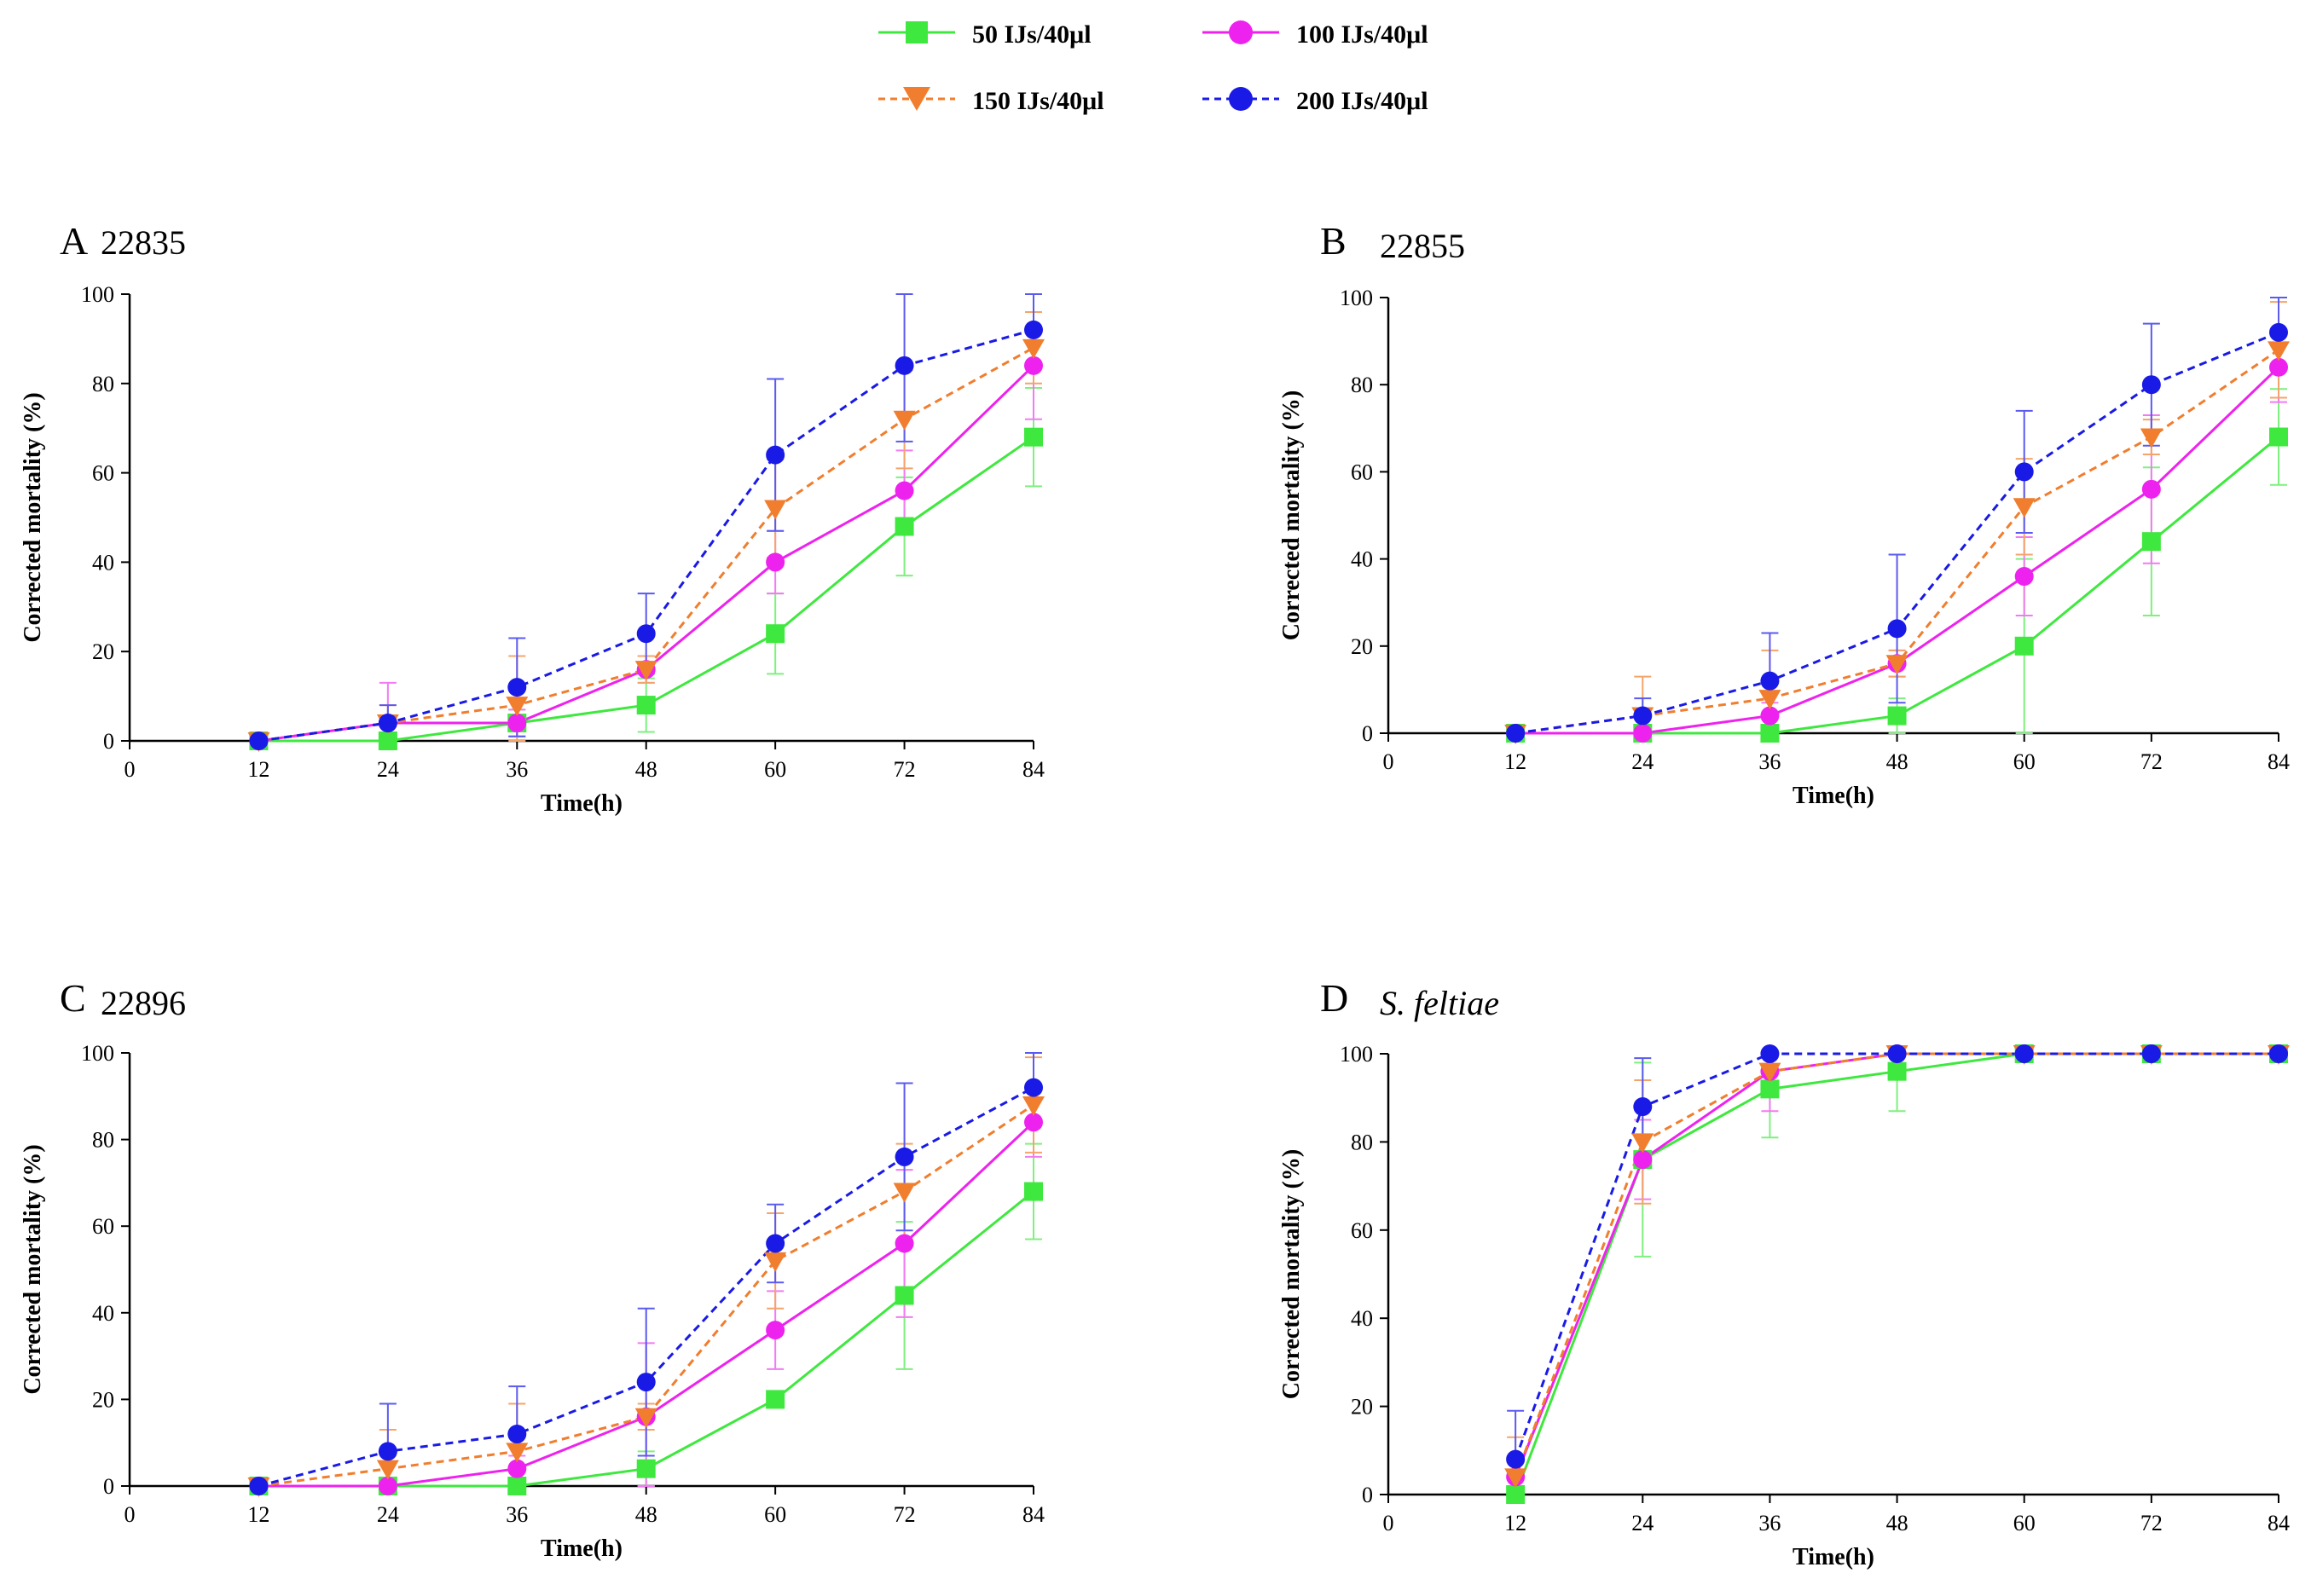 Image resolution: width=2311 pixels, height=1596 pixels. What do you see at coordinates (991, 101) in the screenshot?
I see `legend-entry-150: 150 IJs/40μl` at bounding box center [991, 101].